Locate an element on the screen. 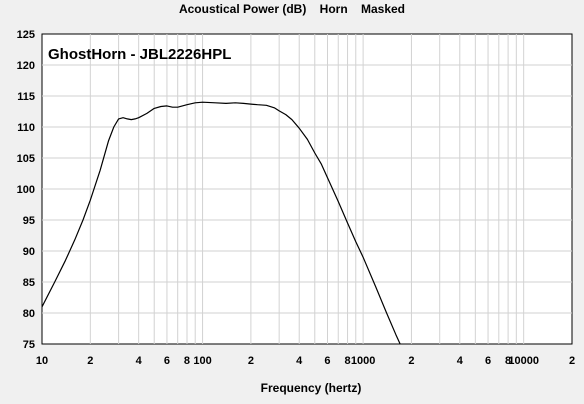 This screenshot has width=584, height=404. chart-annotation: GhostHorn - JBL2226HPL is located at coordinates (139, 54).